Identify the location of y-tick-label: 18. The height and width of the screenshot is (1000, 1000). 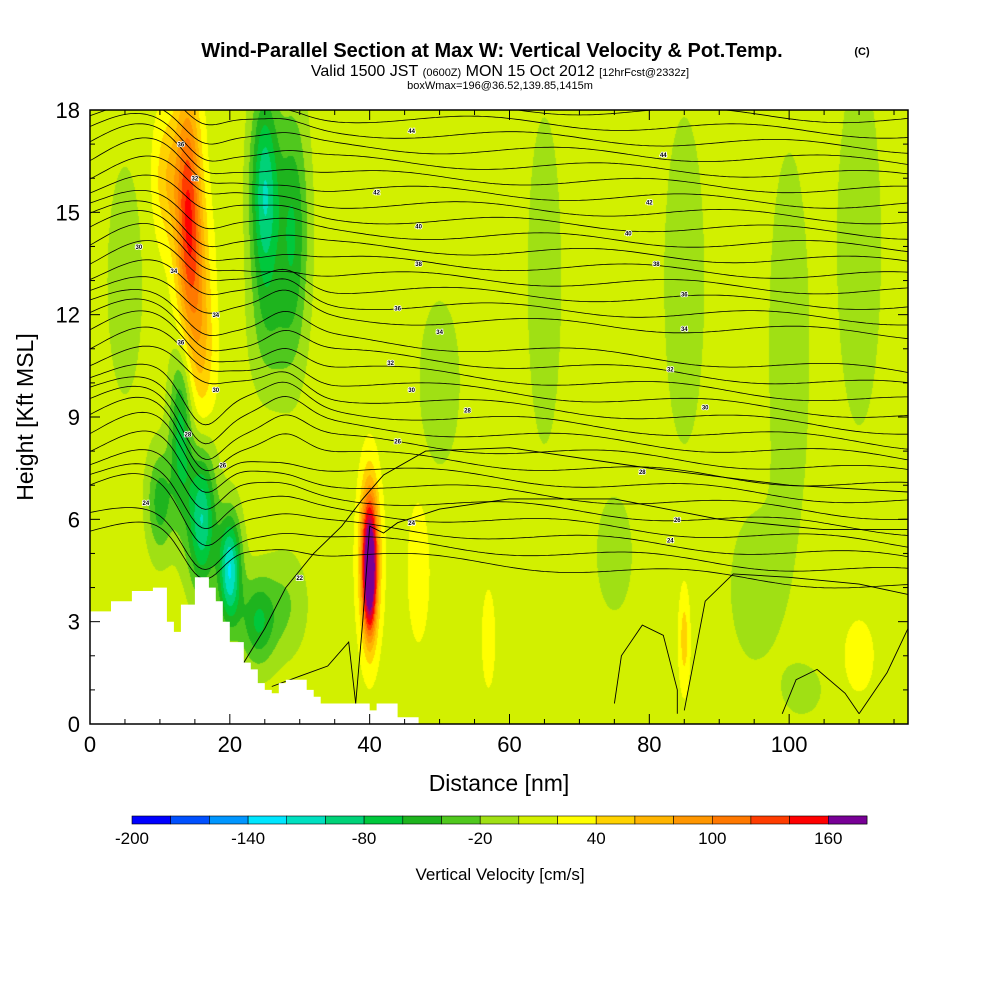
(68, 110).